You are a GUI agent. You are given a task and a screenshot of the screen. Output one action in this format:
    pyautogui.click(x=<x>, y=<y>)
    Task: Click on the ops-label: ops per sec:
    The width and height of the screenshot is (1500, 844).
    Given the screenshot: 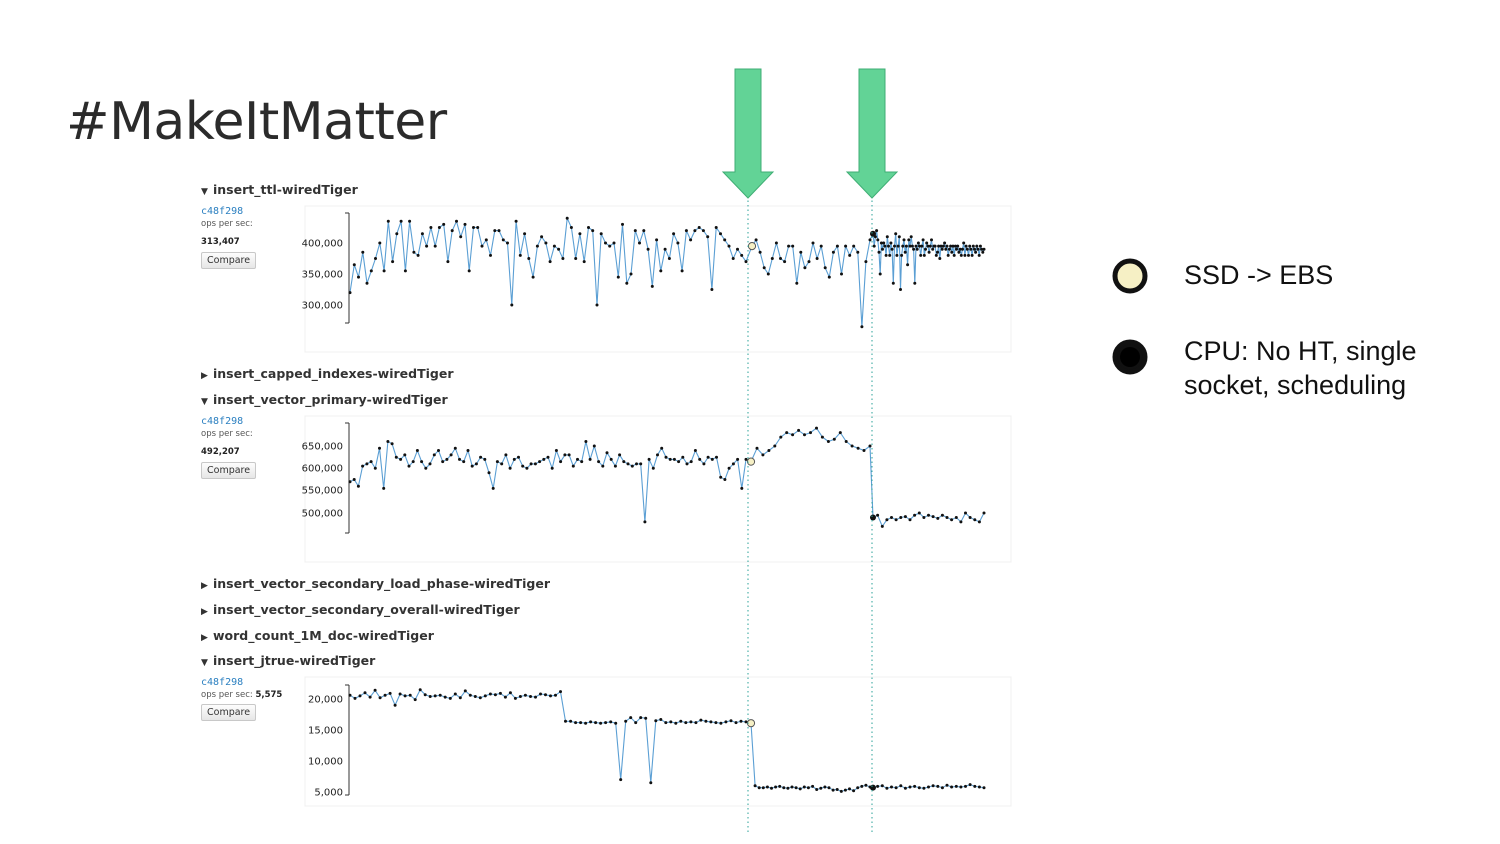 What is the action you would take?
    pyautogui.click(x=227, y=434)
    